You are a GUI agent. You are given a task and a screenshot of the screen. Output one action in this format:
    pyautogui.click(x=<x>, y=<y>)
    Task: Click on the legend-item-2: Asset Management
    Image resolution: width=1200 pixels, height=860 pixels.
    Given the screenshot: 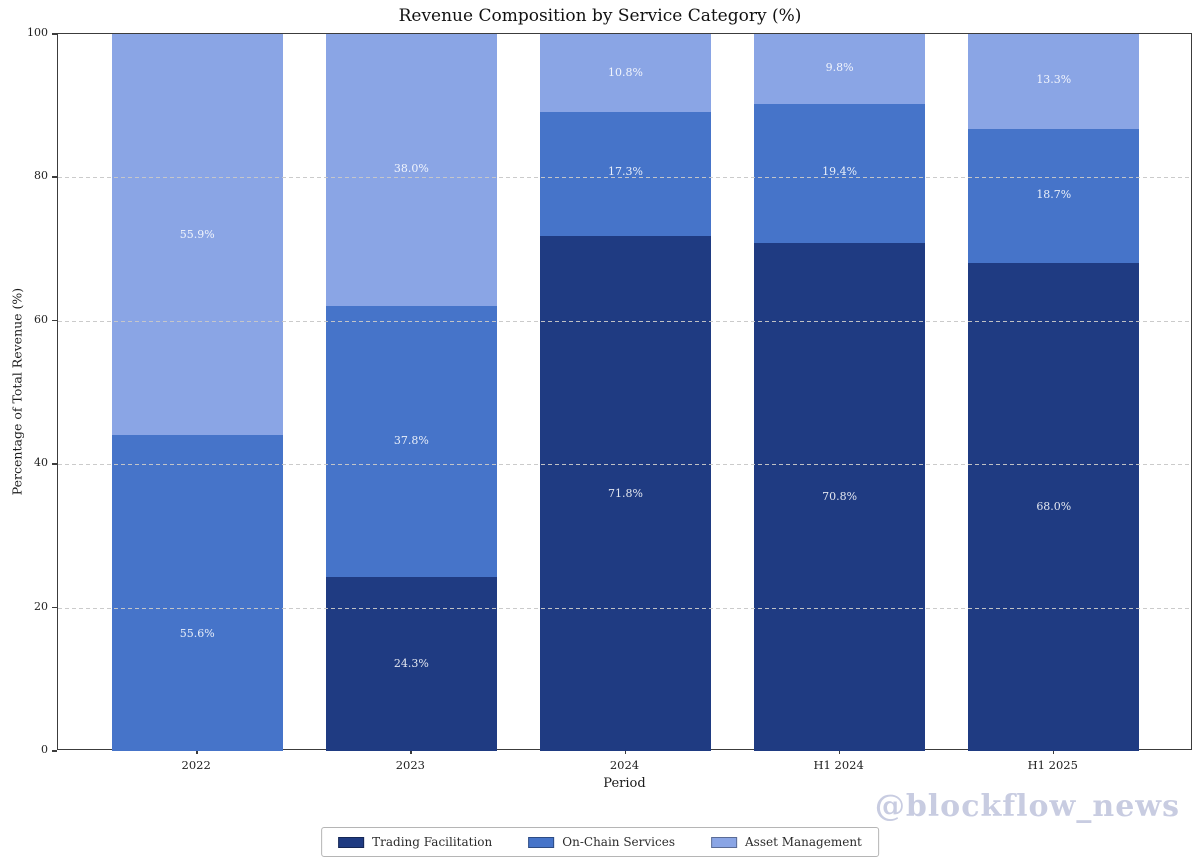 What is the action you would take?
    pyautogui.click(x=786, y=842)
    